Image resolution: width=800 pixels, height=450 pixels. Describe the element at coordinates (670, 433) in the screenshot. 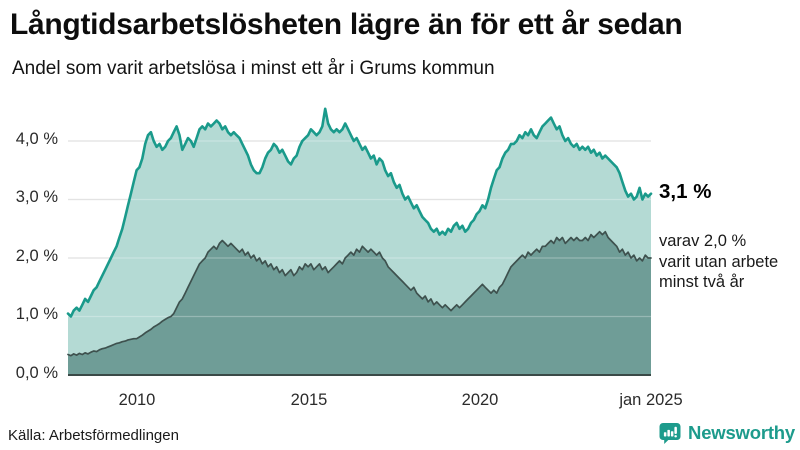

I see `newsworthy-bubble-chart-icon` at that location.